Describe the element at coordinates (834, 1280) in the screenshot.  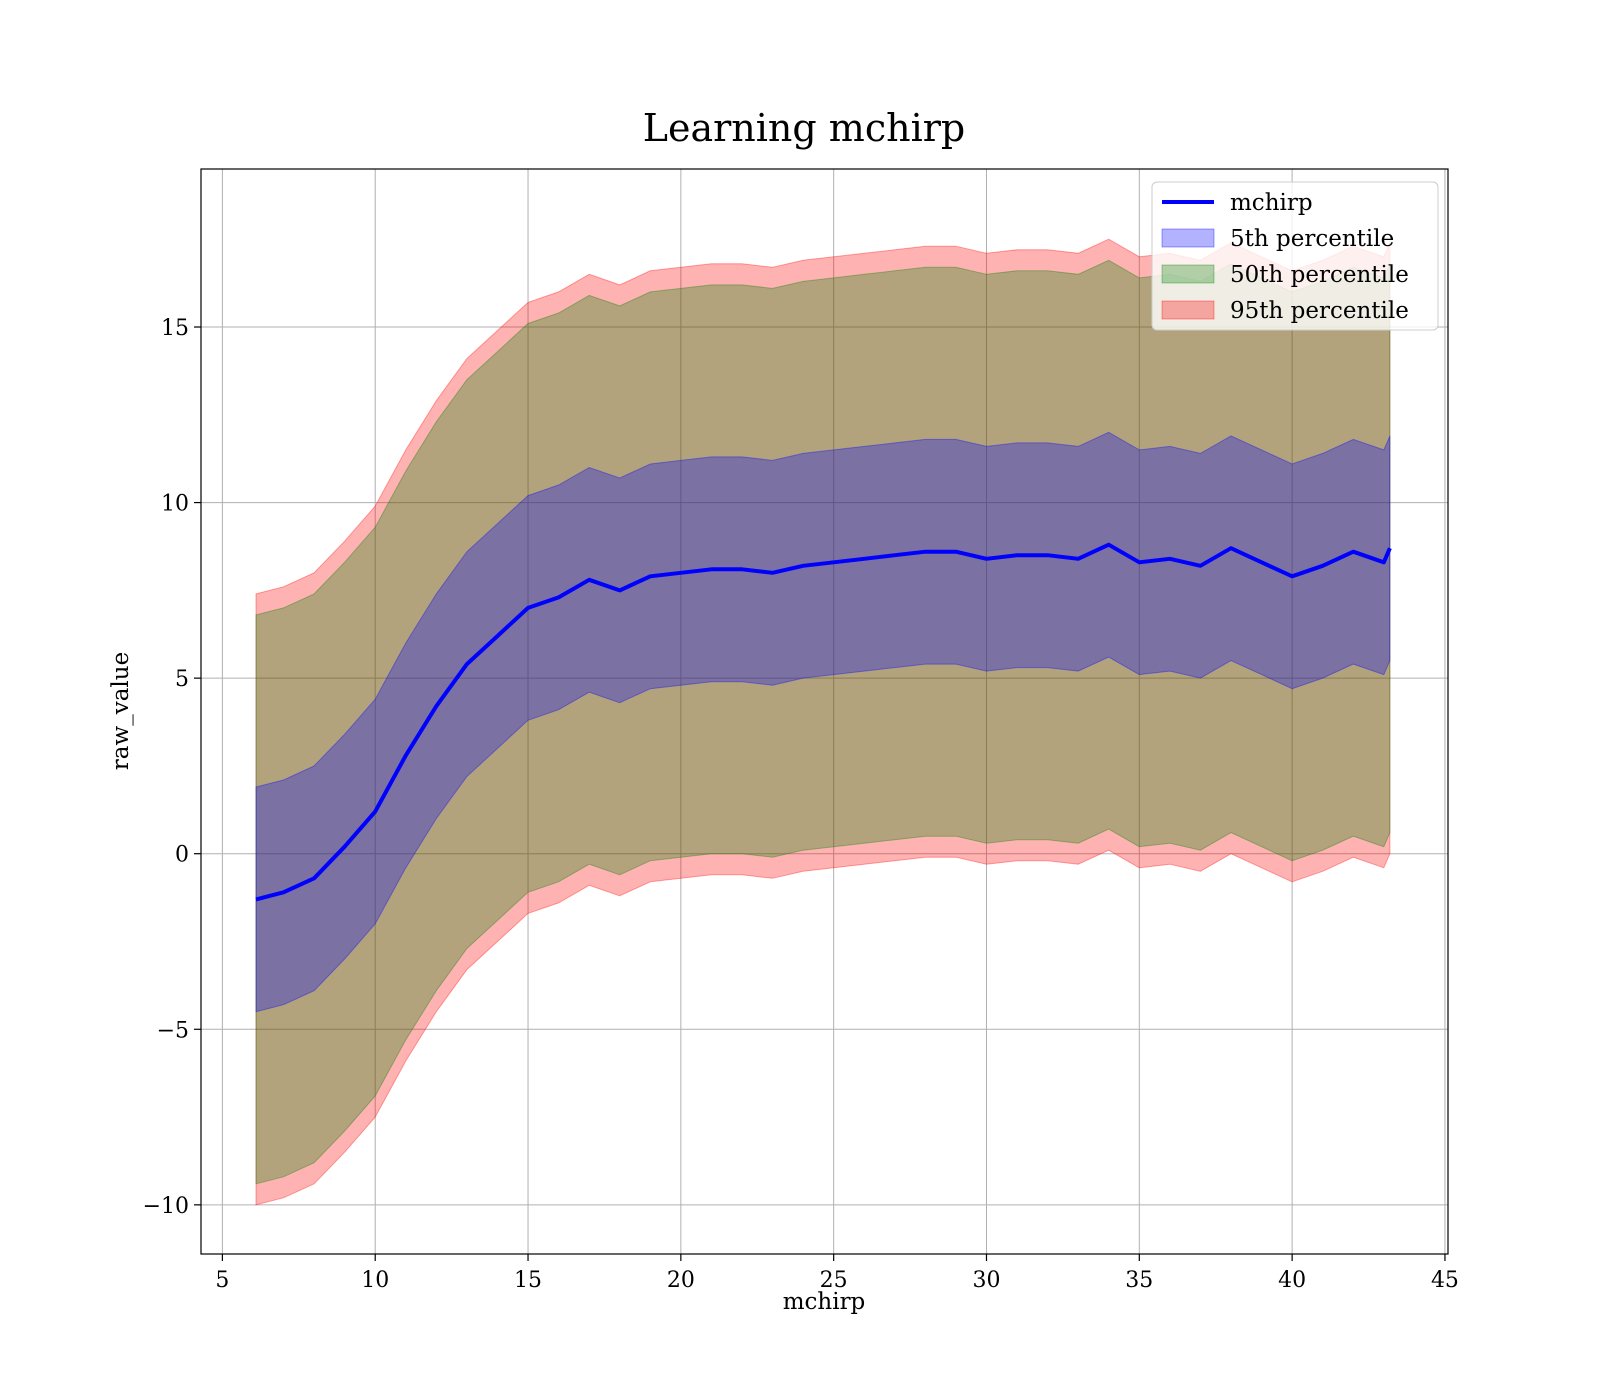
I see `x-tick-label-4: 25` at that location.